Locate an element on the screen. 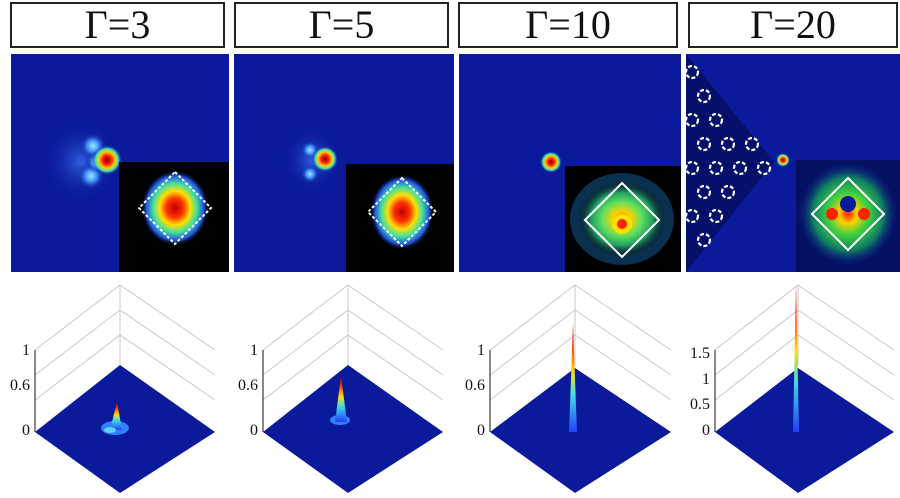 The image size is (900, 498). gamma-3-label-text: Γ=3 is located at coordinates (117, 24).